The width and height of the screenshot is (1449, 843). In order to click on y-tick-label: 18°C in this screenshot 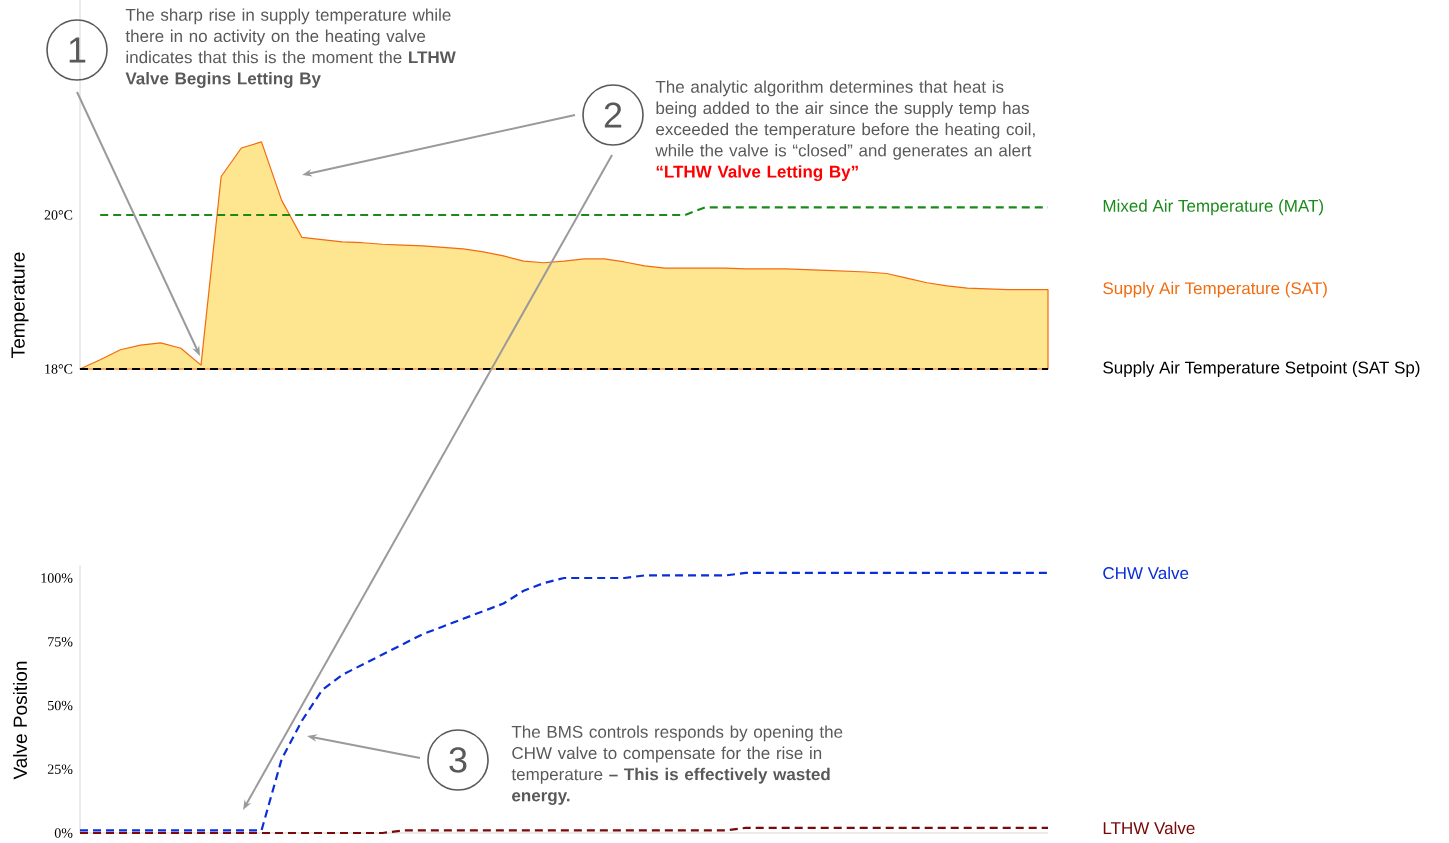, I will do `click(59, 369)`.